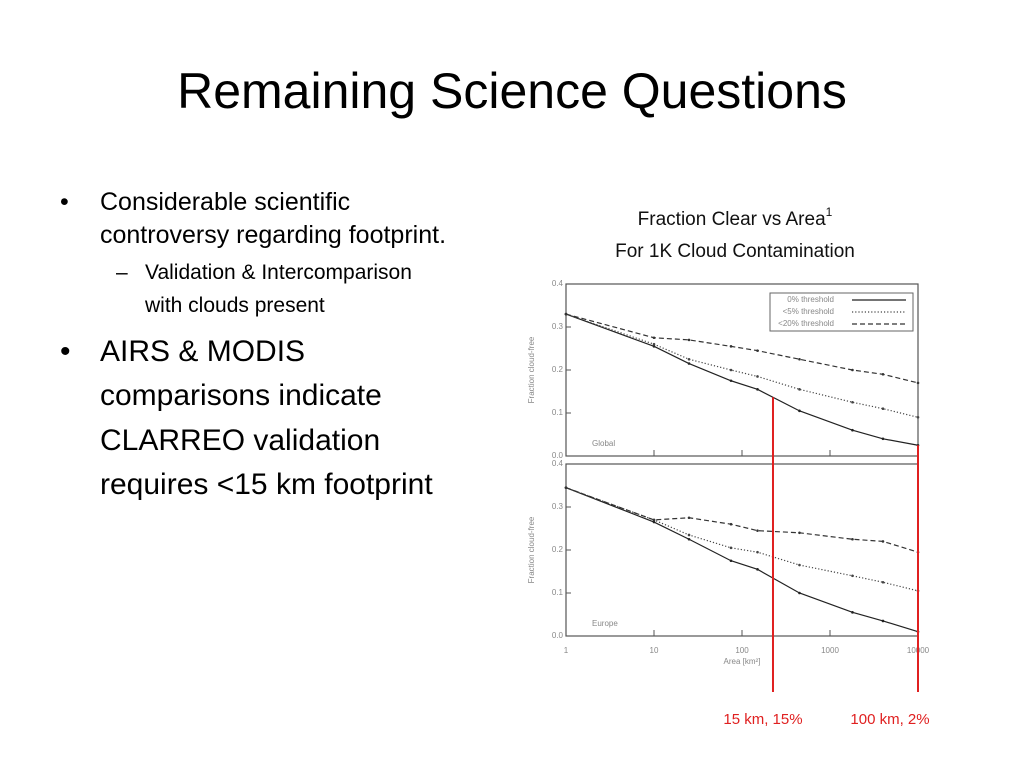 The height and width of the screenshot is (768, 1024). I want to click on figure-title-sup: 1, so click(829, 212).